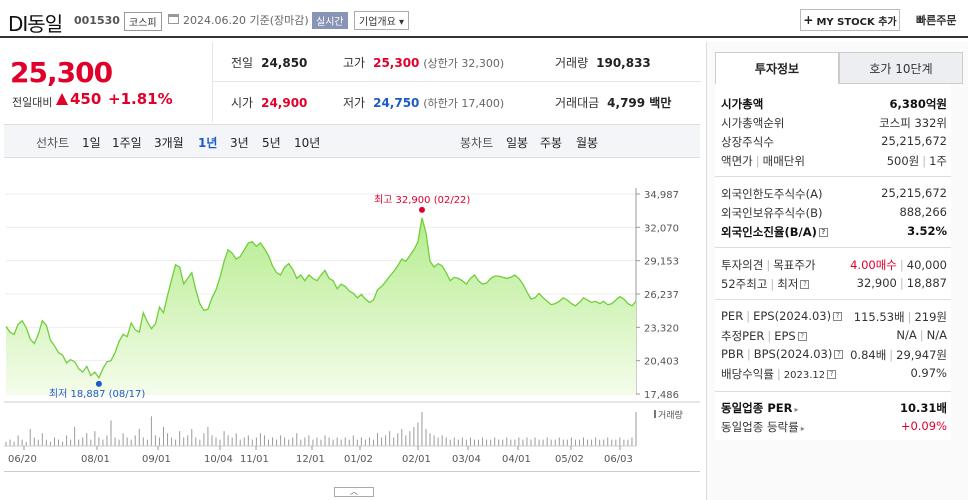 This screenshot has height=500, width=968. Describe the element at coordinates (330, 20) in the screenshot. I see `realtime-button: 실시간` at that location.